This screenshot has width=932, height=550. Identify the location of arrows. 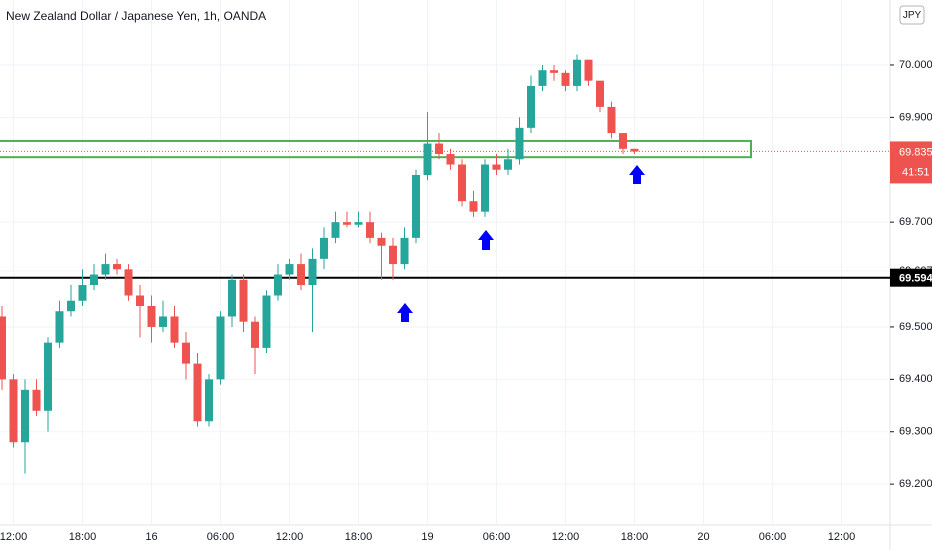
(521, 243).